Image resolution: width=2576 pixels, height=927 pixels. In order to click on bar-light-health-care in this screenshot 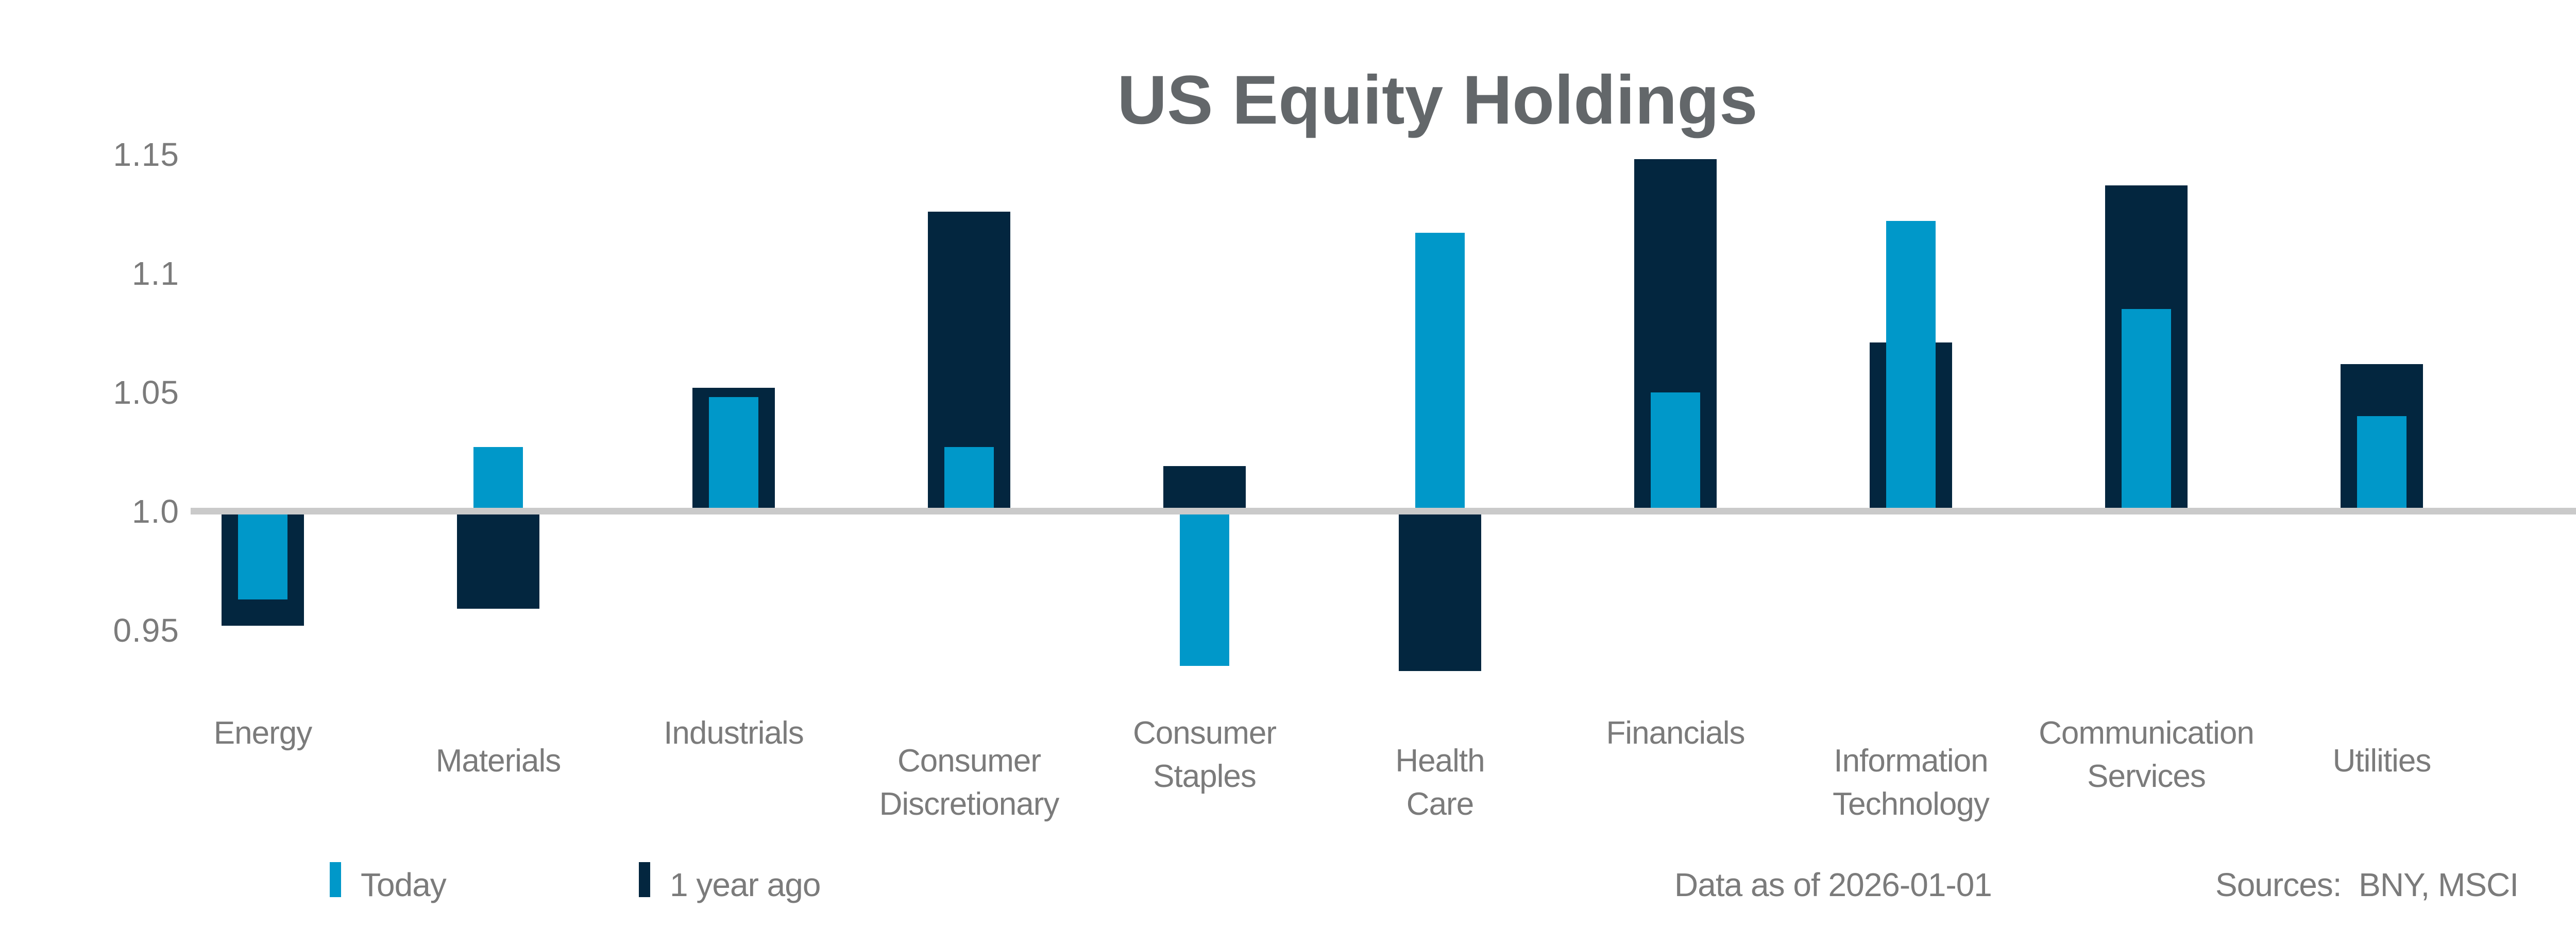, I will do `click(1440, 372)`.